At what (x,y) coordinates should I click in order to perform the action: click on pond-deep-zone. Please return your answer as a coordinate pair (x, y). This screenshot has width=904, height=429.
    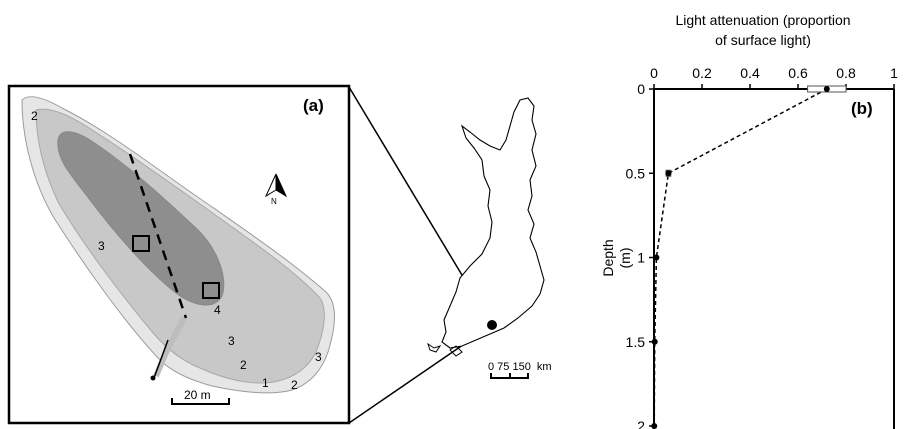
    Looking at the image, I should click on (141, 218).